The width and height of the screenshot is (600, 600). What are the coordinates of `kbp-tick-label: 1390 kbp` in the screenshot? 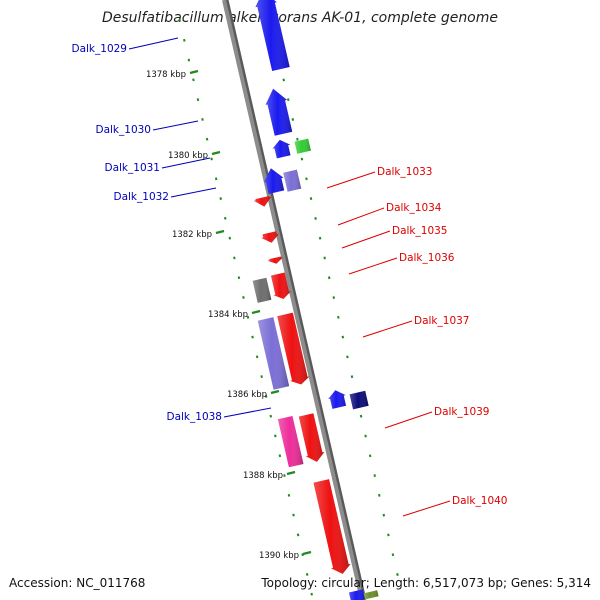 It's located at (279, 556).